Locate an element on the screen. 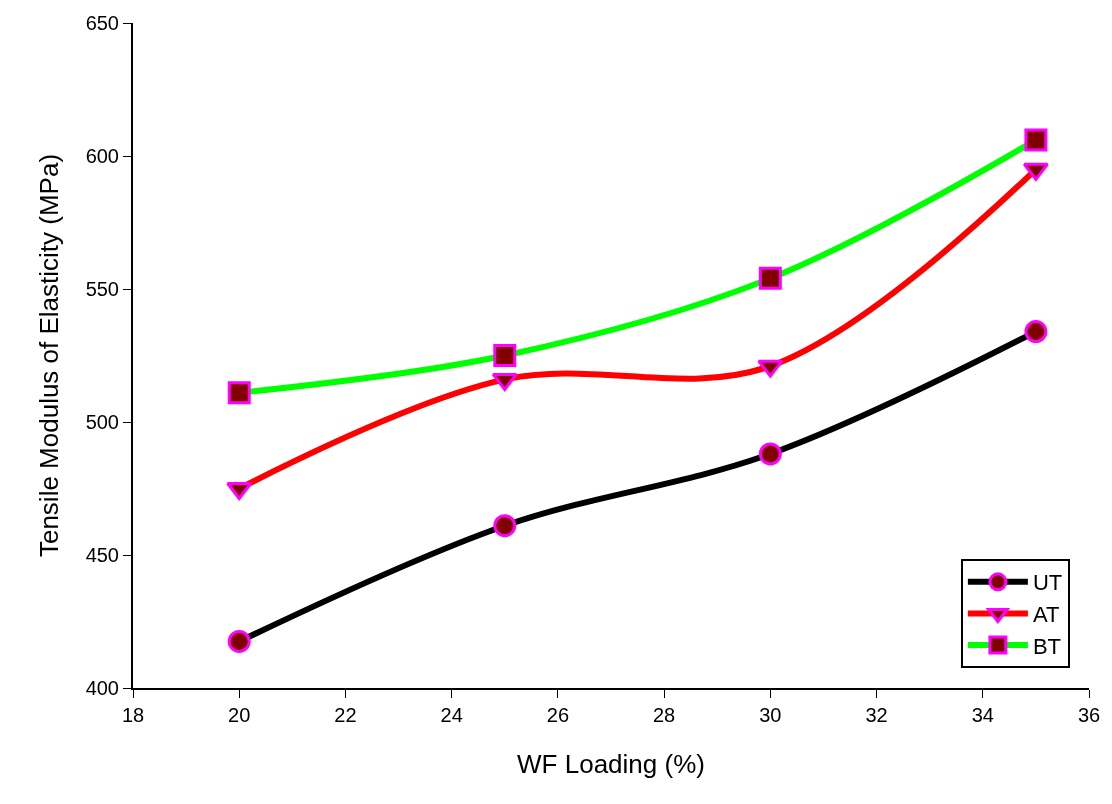 Image resolution: width=1112 pixels, height=804 pixels. y-tick-label: 600 is located at coordinates (102, 156).